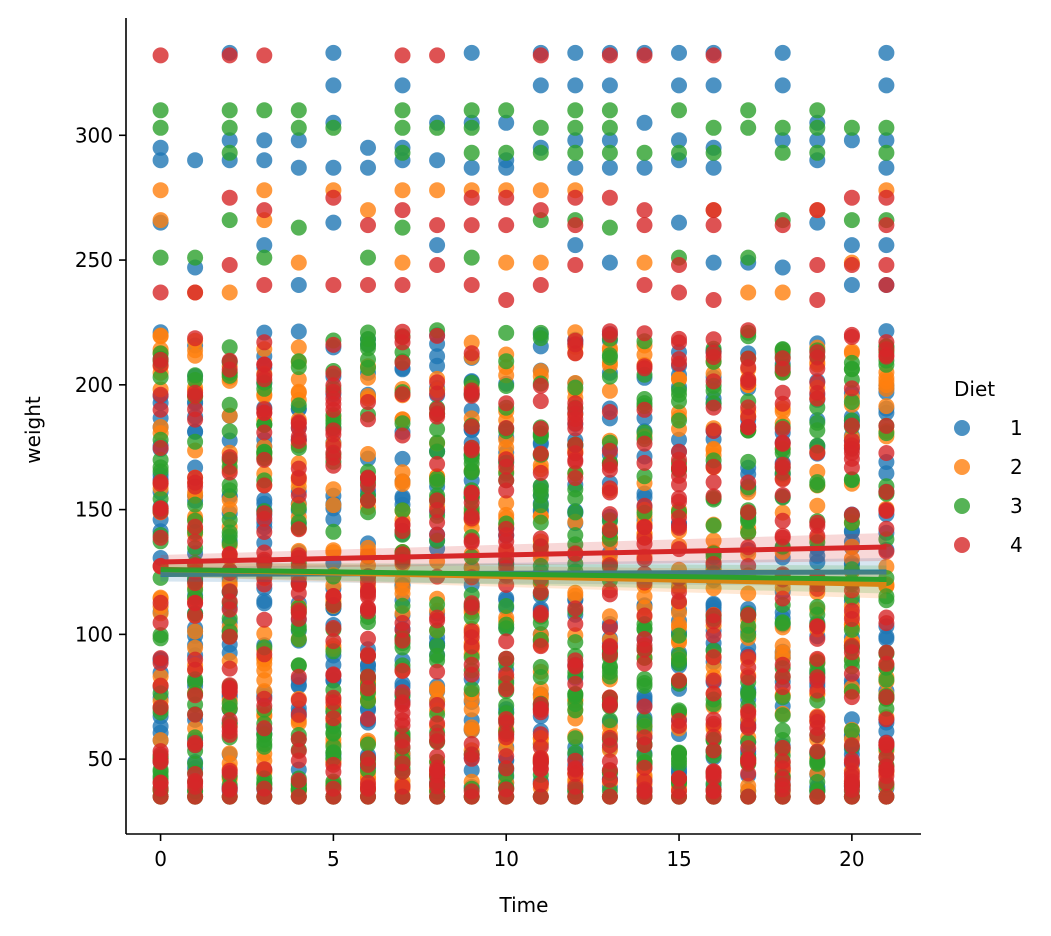 The image size is (1051, 936). I want to click on y-axis-title: weight, so click(33, 430).